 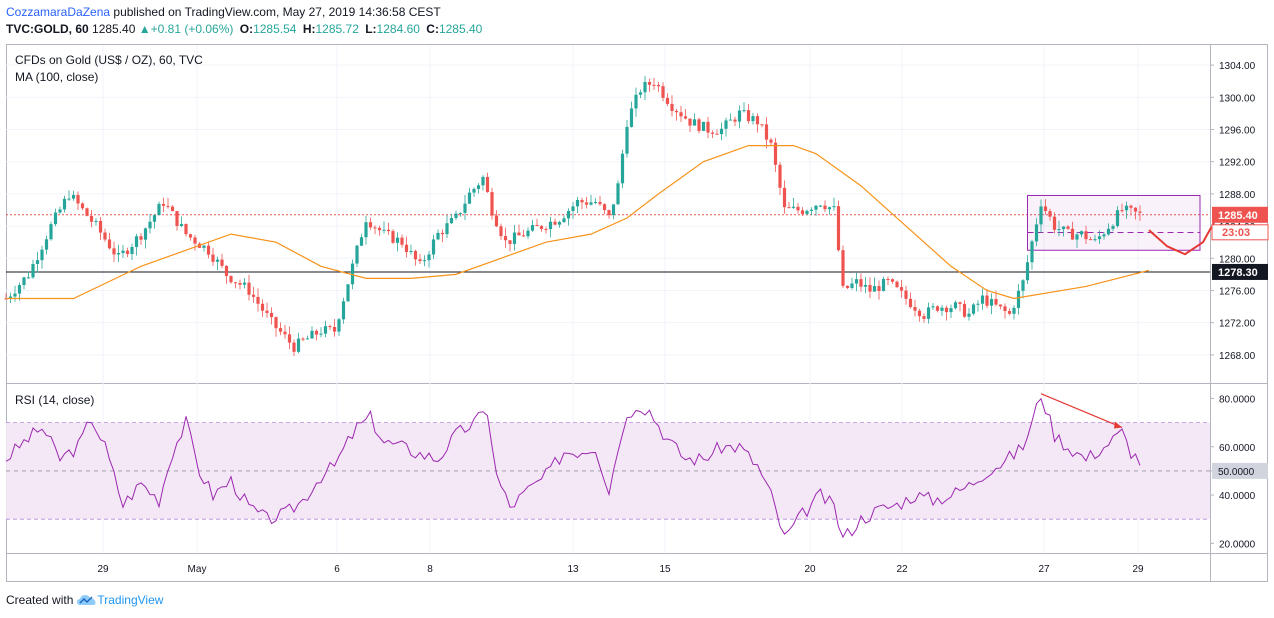 What do you see at coordinates (1236, 472) in the screenshot?
I see `rsi-value-tag-label: 50.0000` at bounding box center [1236, 472].